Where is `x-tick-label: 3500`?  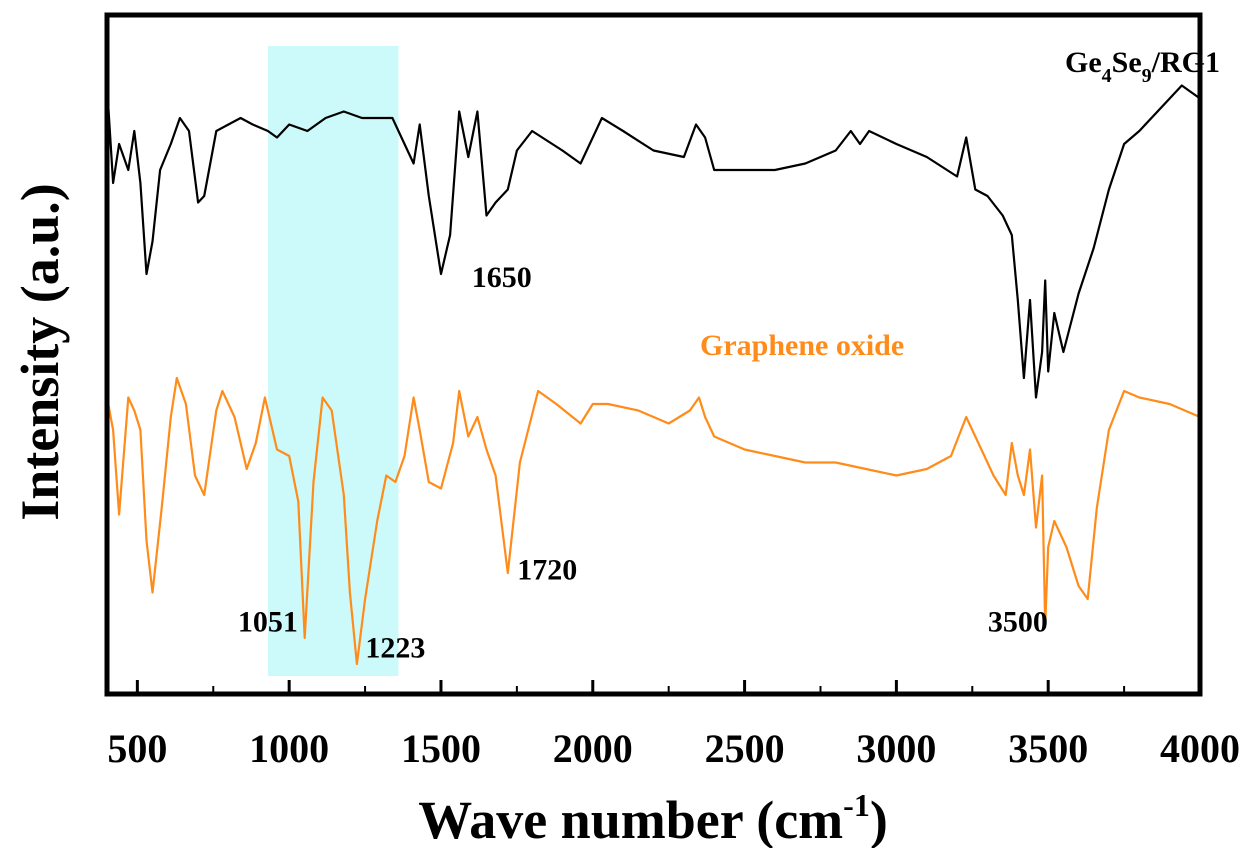
x-tick-label: 3500 is located at coordinates (1048, 748).